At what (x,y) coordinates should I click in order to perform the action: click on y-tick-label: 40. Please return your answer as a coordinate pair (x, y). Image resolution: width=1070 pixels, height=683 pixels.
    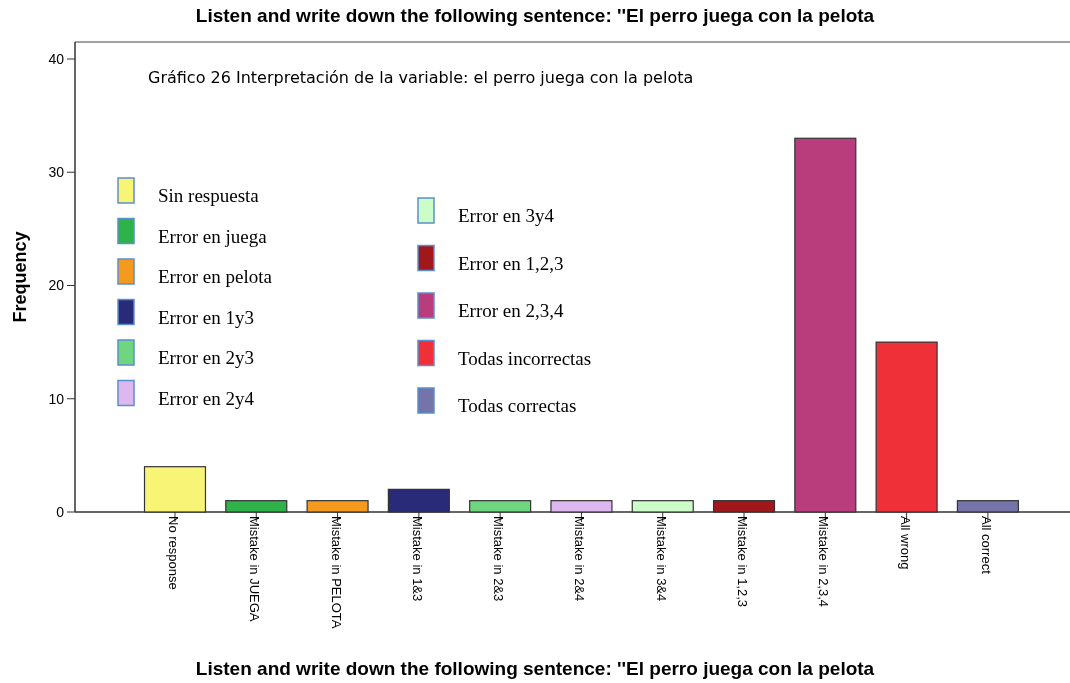
    Looking at the image, I should click on (56, 58).